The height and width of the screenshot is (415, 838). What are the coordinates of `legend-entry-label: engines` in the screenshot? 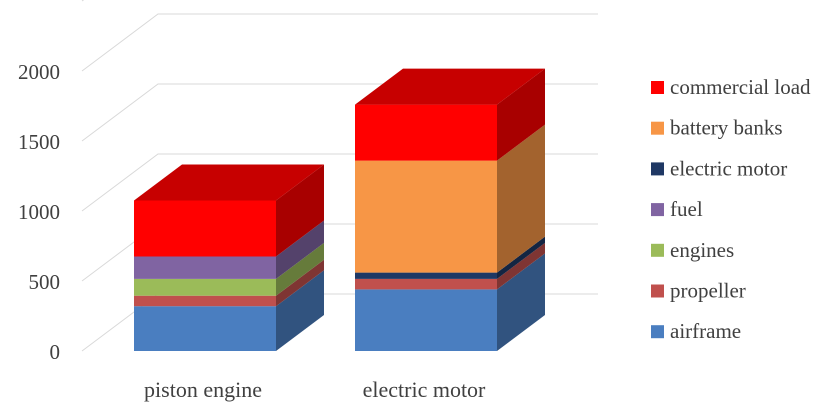 It's located at (702, 250).